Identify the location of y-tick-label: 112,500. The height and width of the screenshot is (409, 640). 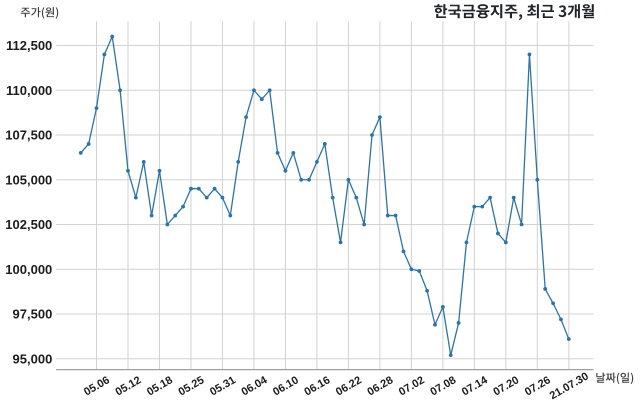
(29, 45).